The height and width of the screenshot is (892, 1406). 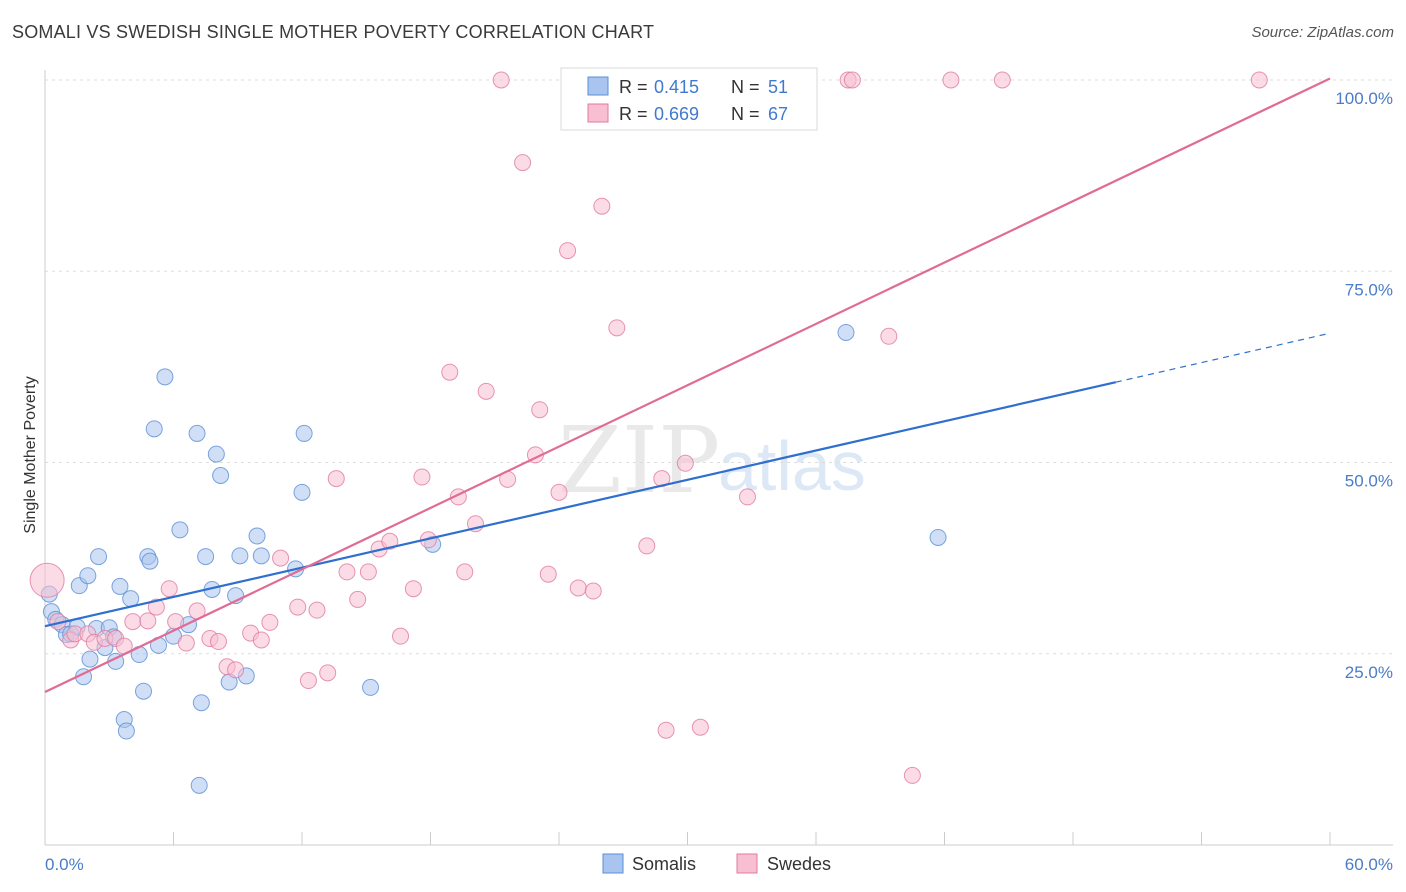 What do you see at coordinates (598, 86) in the screenshot?
I see `legend-swatch-somalis` at bounding box center [598, 86].